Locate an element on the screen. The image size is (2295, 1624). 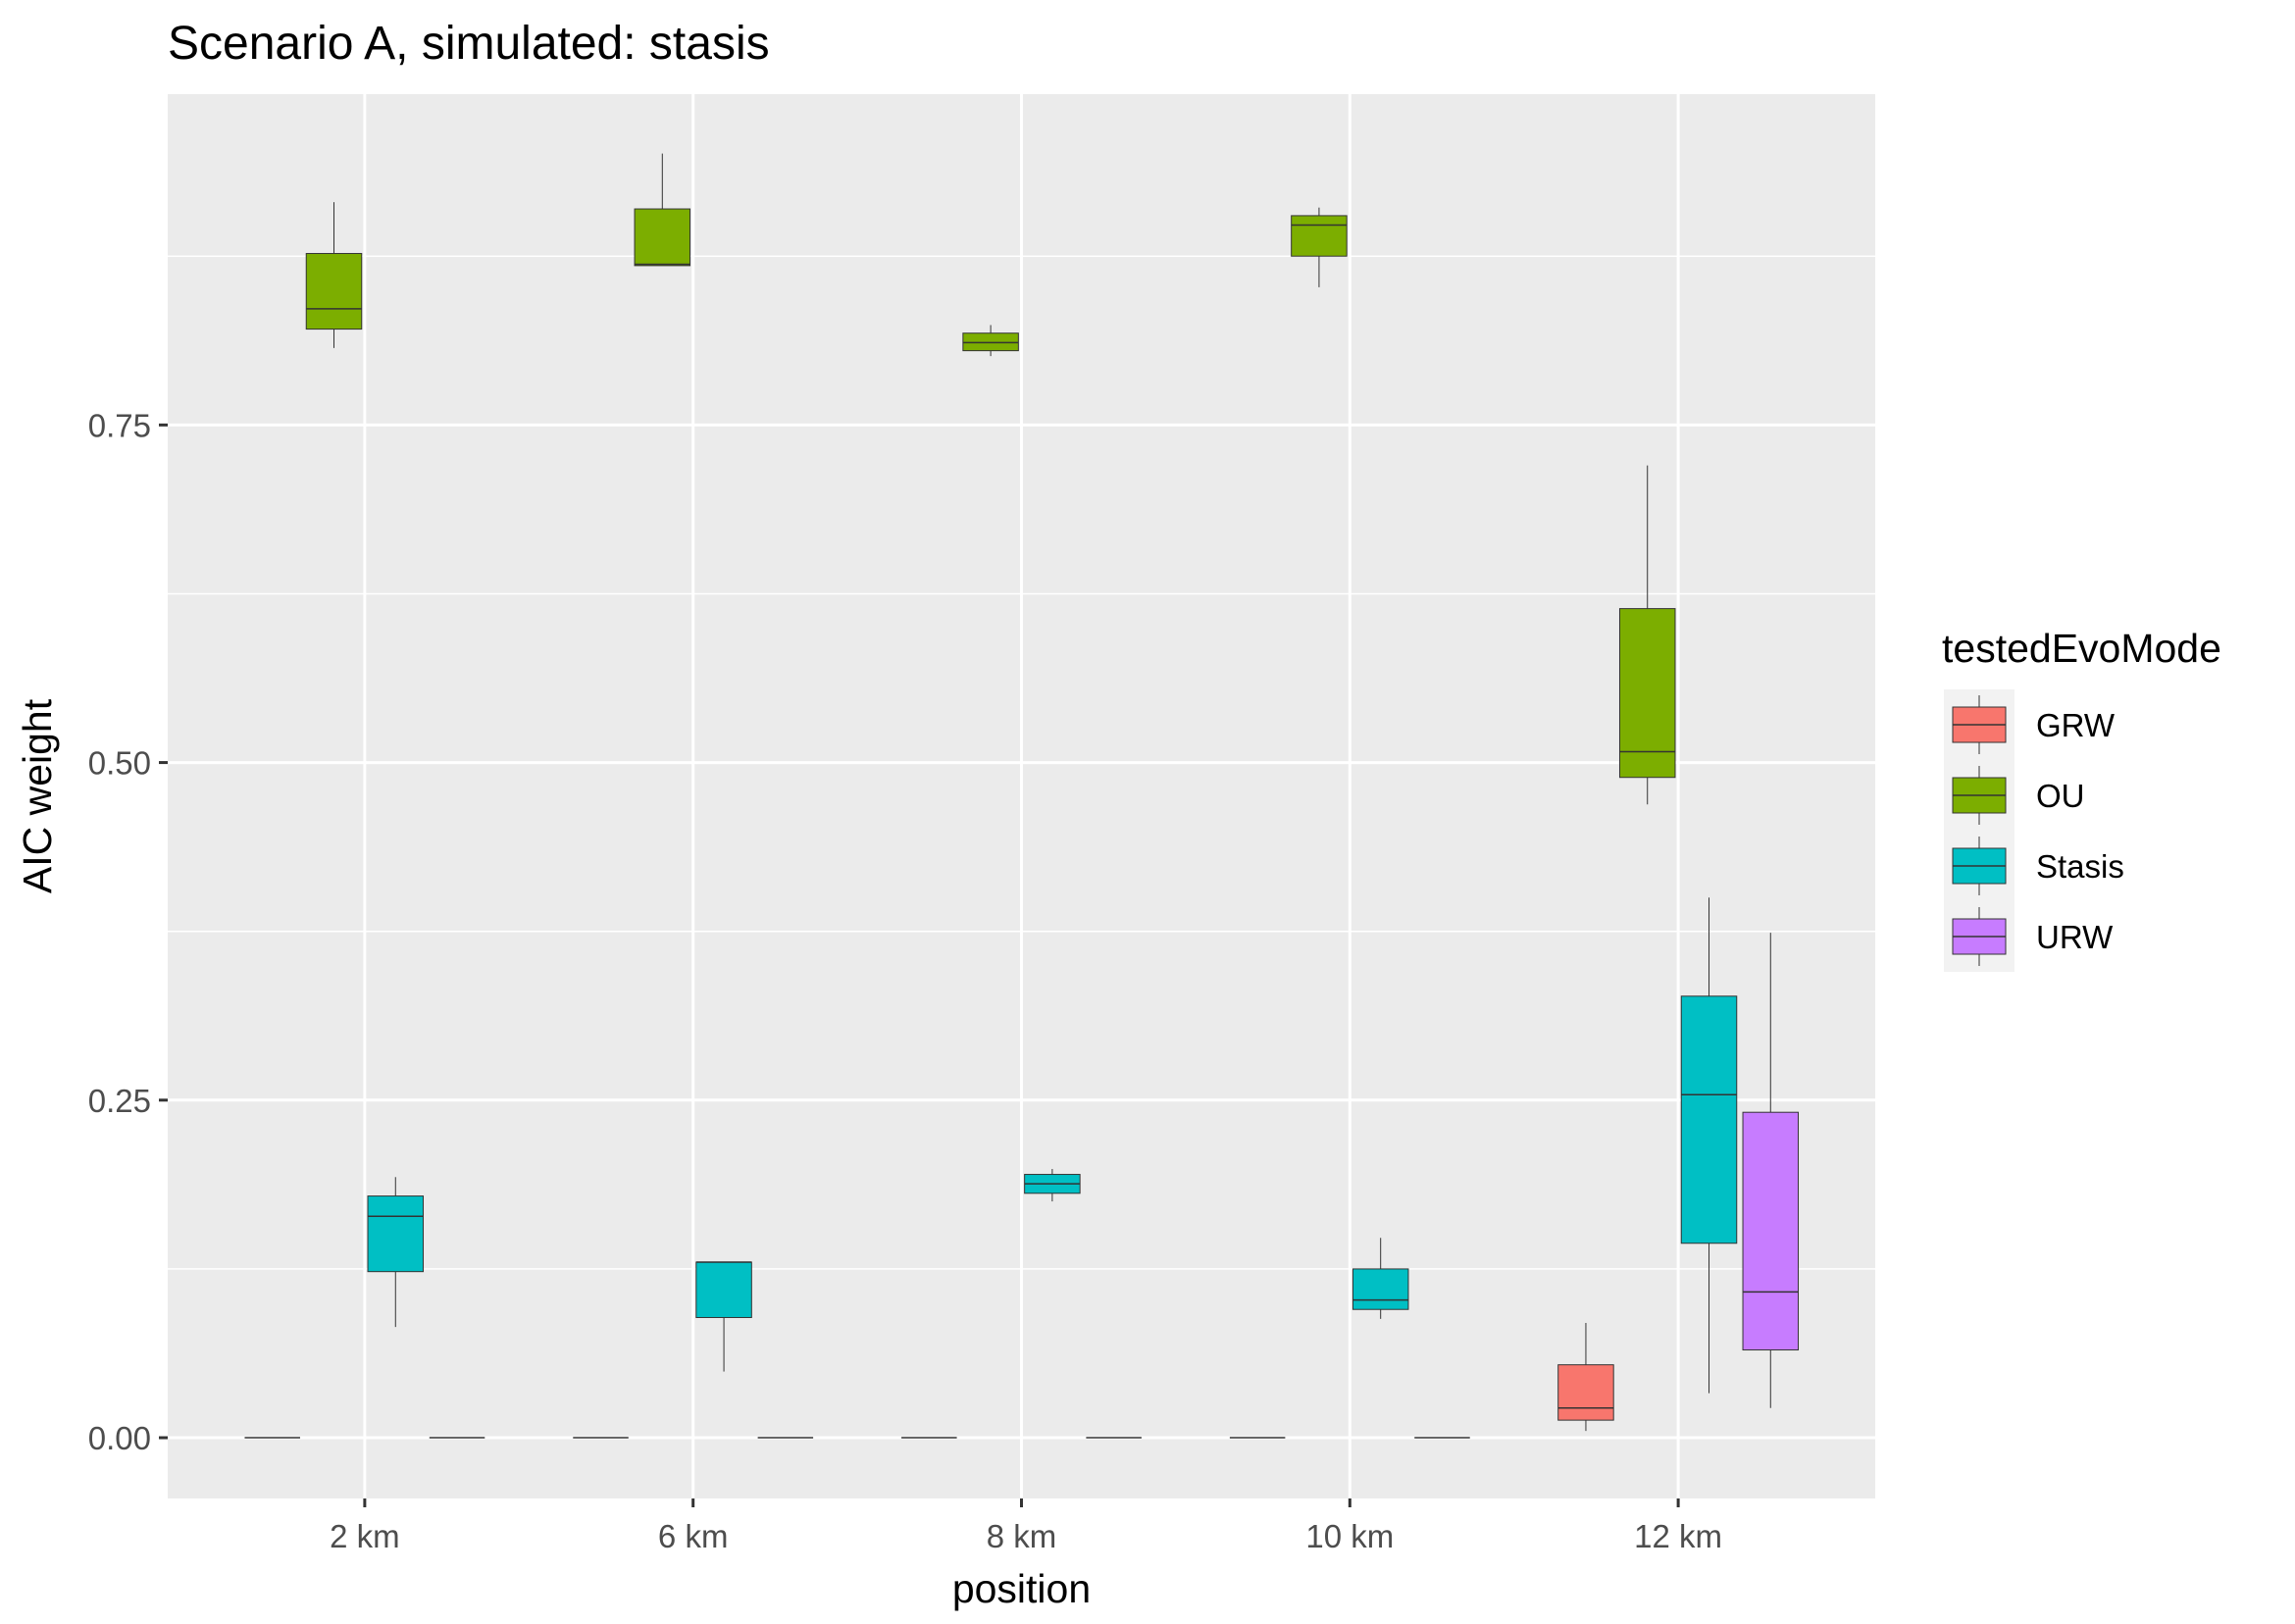
legend-entry-stasis: Stasis is located at coordinates (2038, 866).